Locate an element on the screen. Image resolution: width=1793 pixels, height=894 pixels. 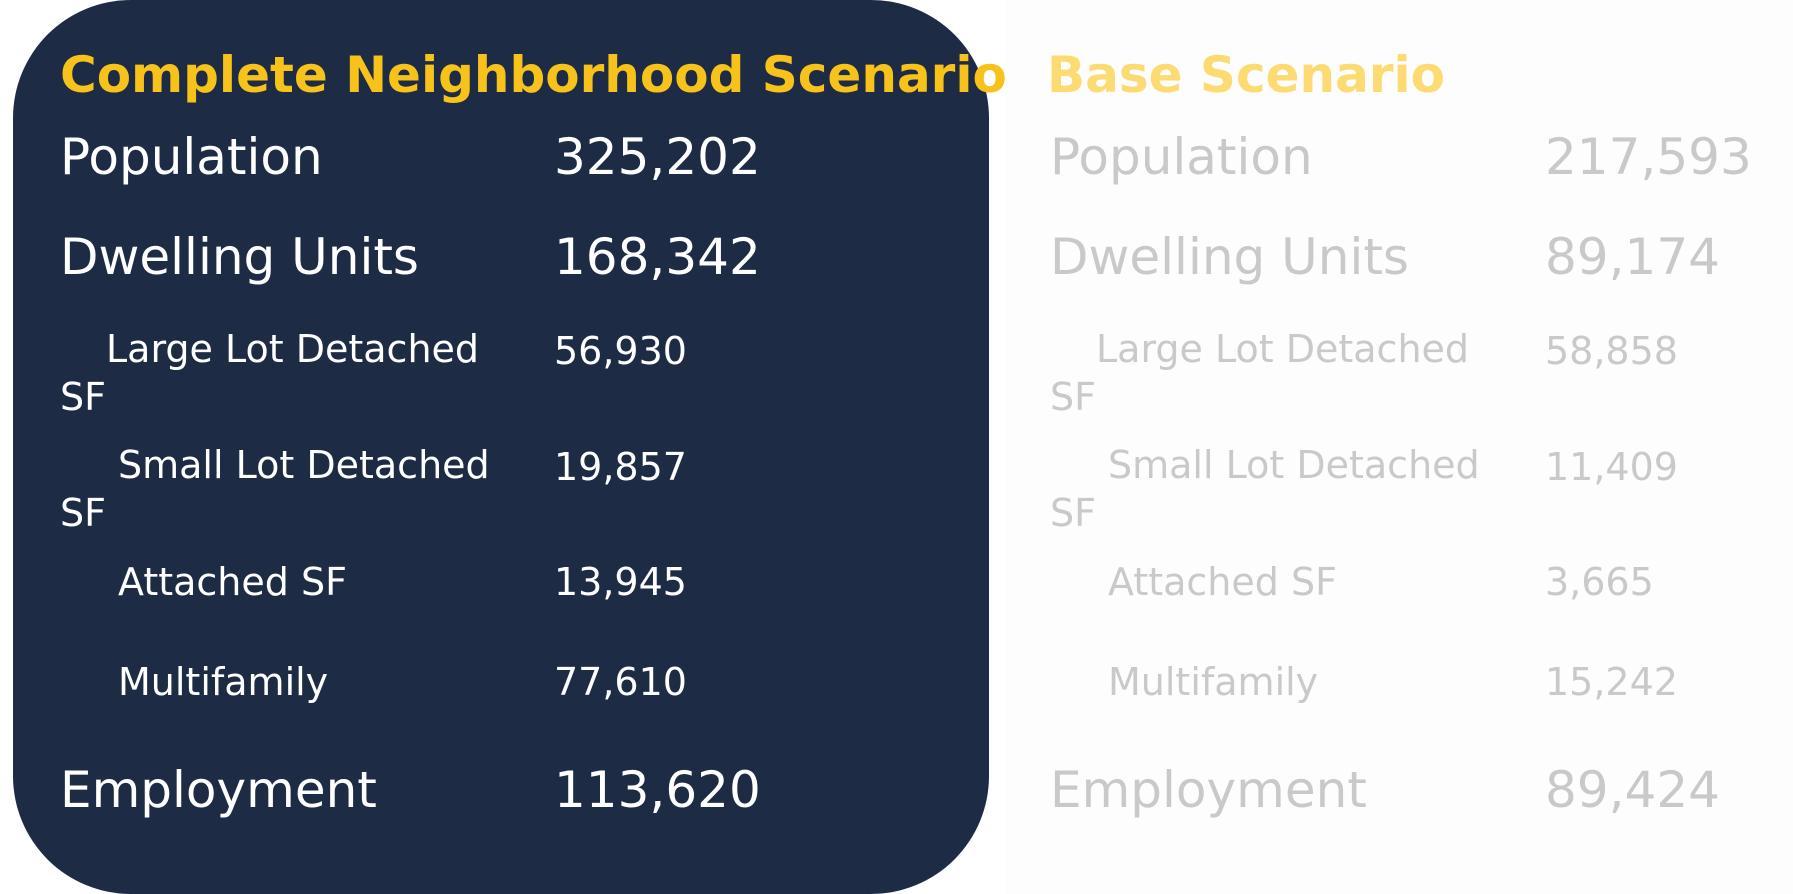
complete-dwelling-units-label: Dwelling Units is located at coordinates (239, 257).